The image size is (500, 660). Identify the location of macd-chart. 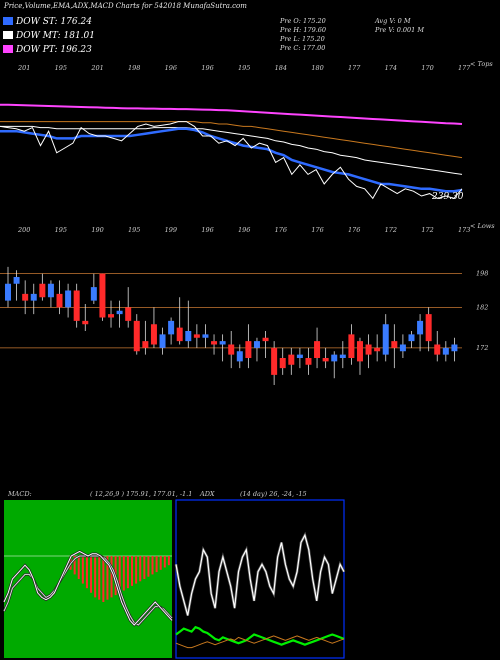
(87, 579).